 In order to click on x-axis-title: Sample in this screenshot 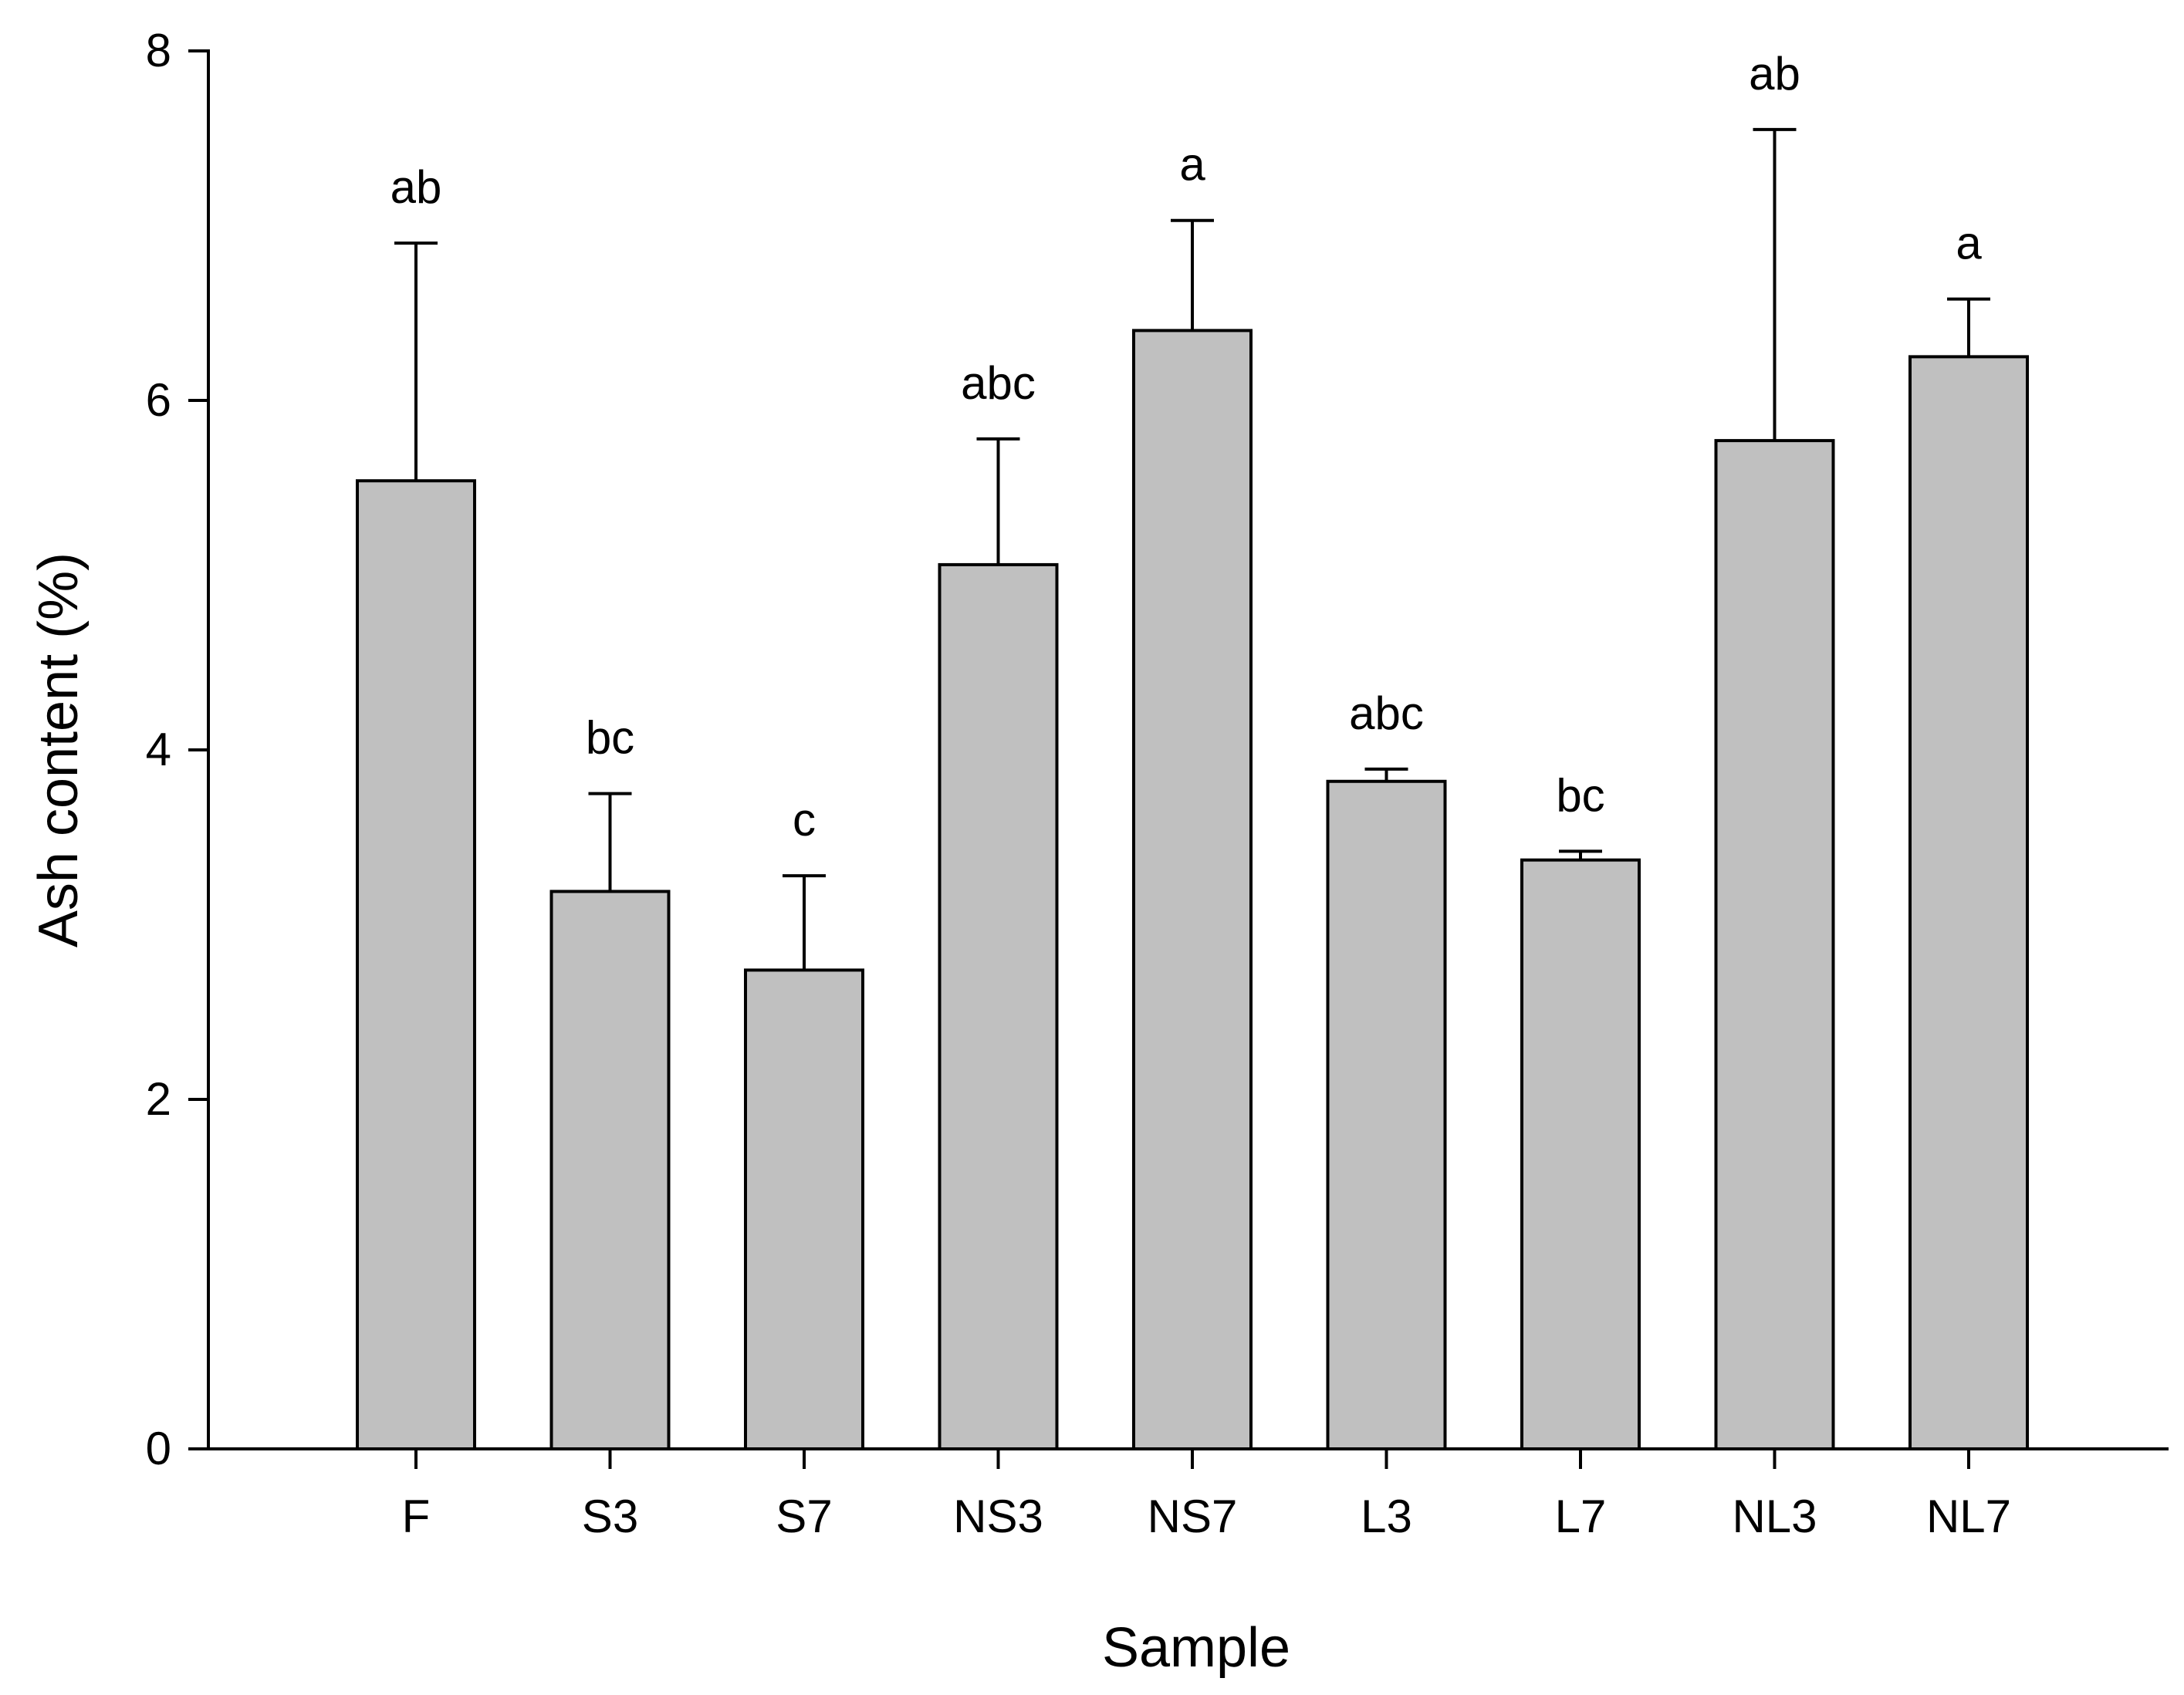, I will do `click(1196, 1648)`.